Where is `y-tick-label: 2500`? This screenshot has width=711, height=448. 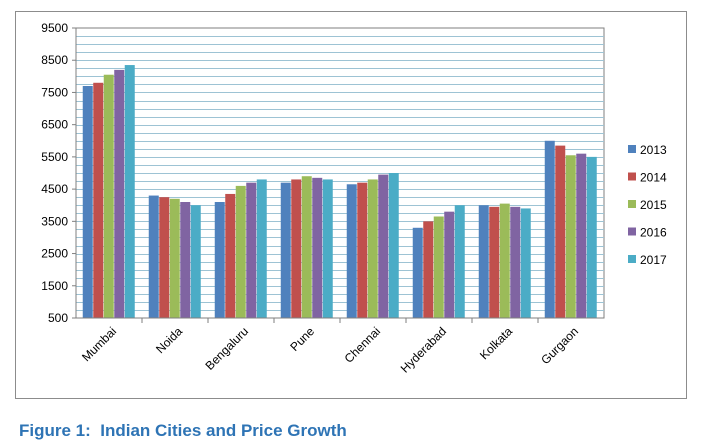
y-tick-label: 2500 is located at coordinates (54, 254).